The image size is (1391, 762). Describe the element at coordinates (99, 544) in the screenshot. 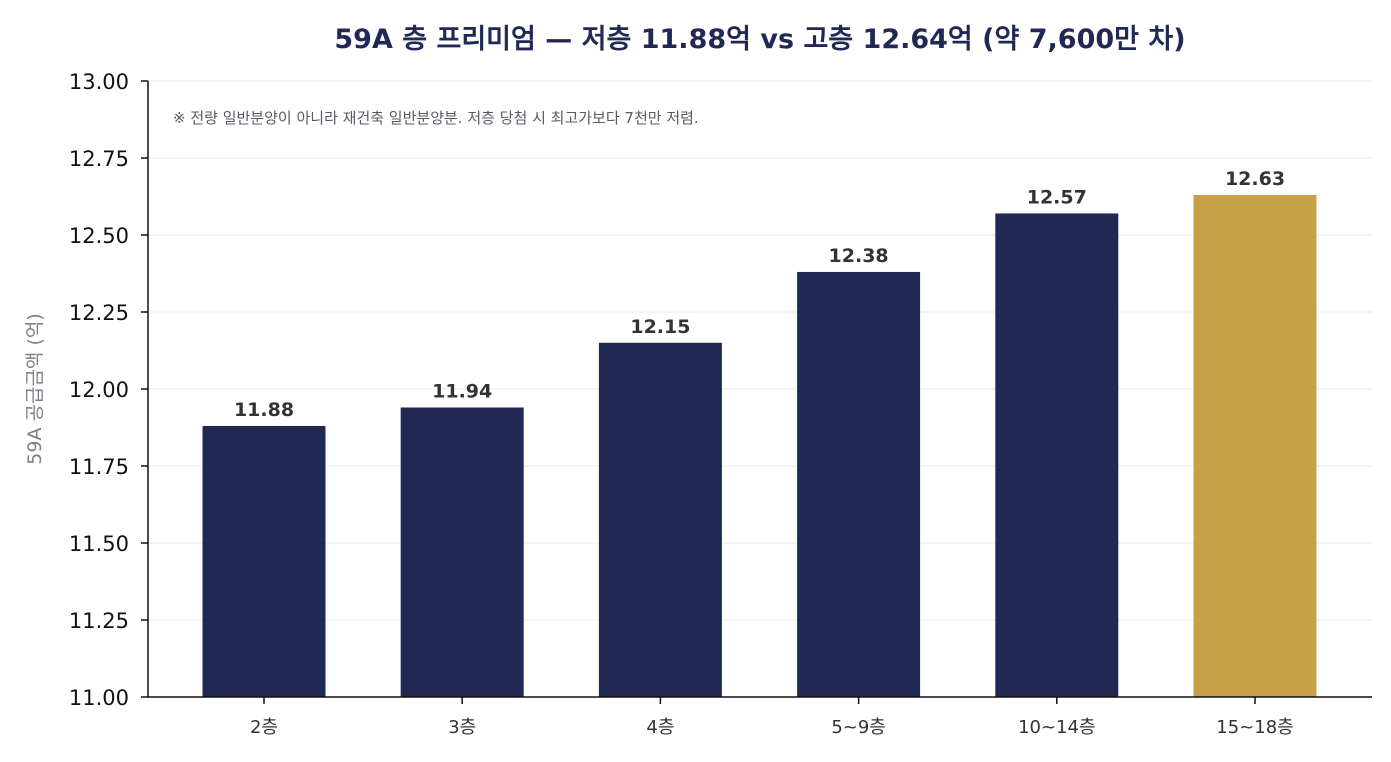

I see `y-tick-label: 11.50` at that location.